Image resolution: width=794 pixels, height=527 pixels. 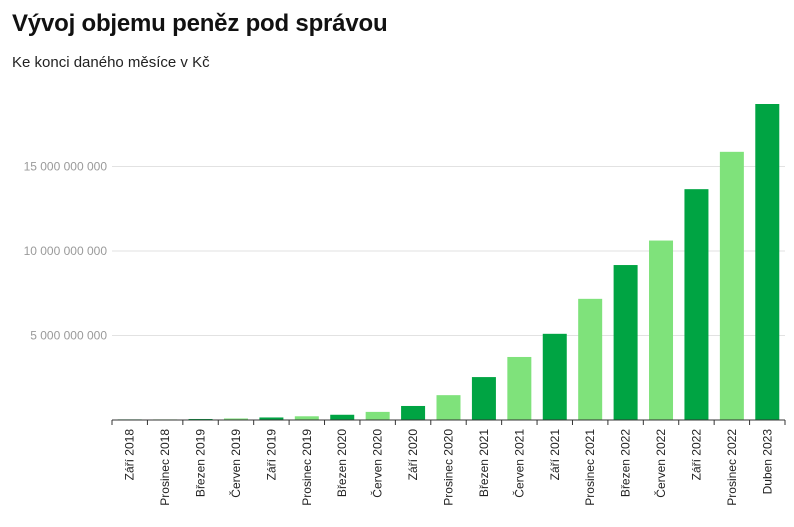 What do you see at coordinates (696, 455) in the screenshot?
I see `x-tick-label: Září 2022` at bounding box center [696, 455].